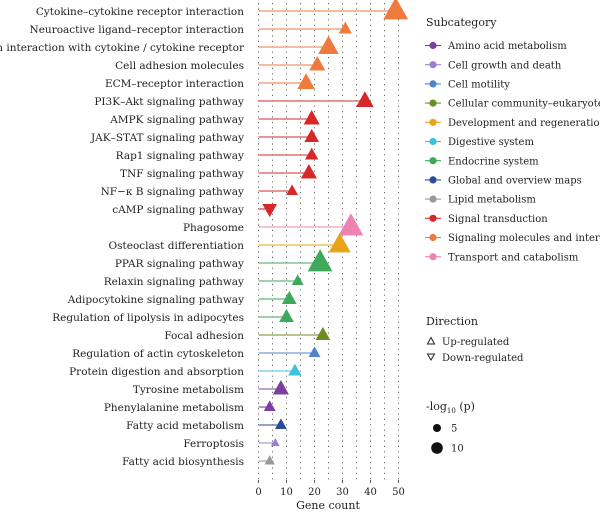 This screenshot has width=600, height=514. Describe the element at coordinates (320, 260) in the screenshot. I see `marker-ppar-signaling-pathway` at that location.